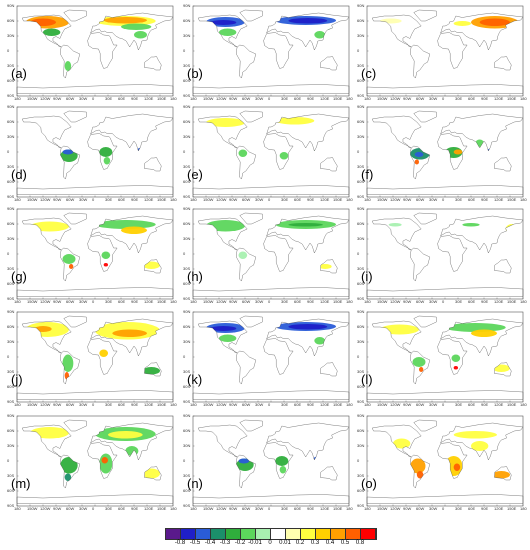 The image size is (530, 550). Describe the element at coordinates (109, 508) in the screenshot. I see `lon-label: 30E` at that location.